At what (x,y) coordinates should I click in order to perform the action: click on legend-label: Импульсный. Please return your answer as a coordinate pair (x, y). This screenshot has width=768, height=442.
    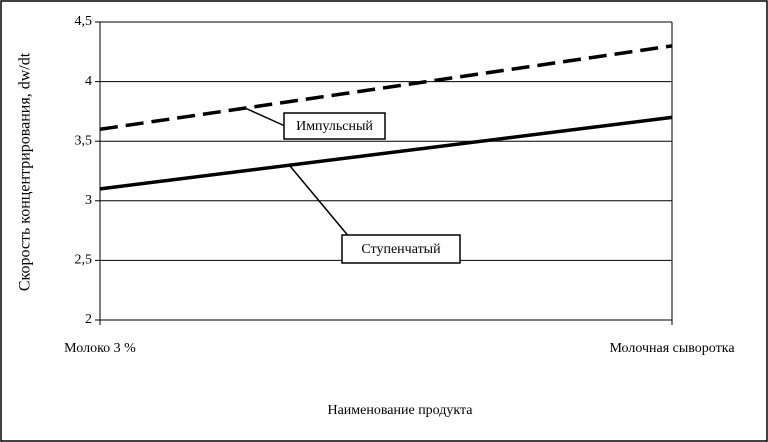
    Looking at the image, I should click on (334, 126).